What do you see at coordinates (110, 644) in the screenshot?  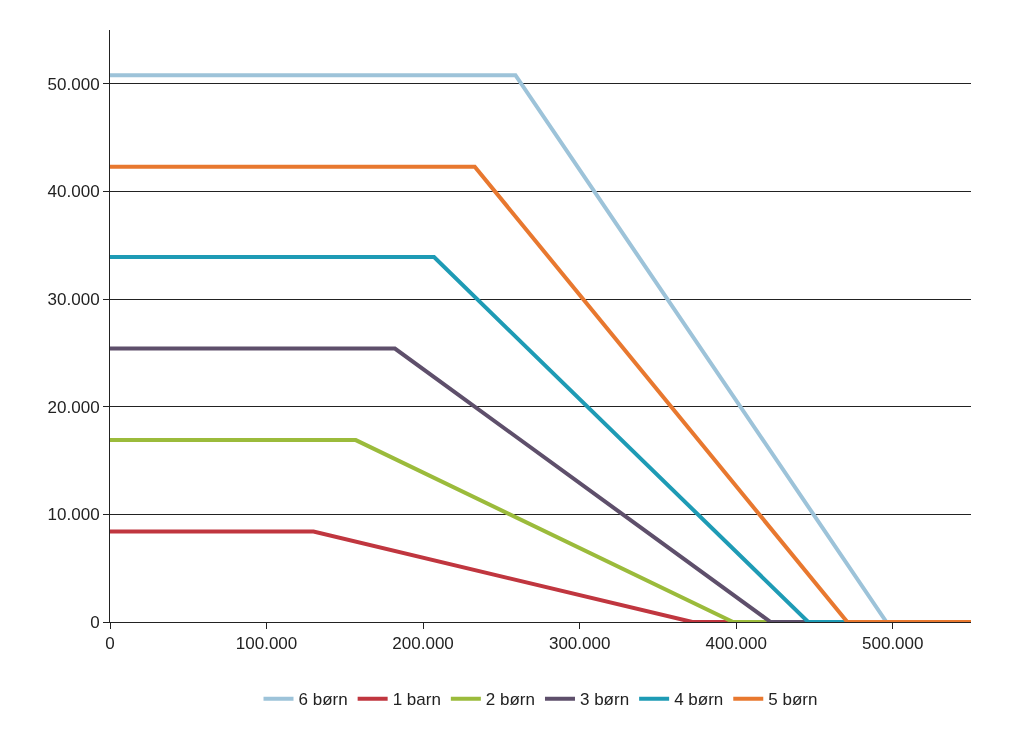 I see `x-tick-label: 0` at bounding box center [110, 644].